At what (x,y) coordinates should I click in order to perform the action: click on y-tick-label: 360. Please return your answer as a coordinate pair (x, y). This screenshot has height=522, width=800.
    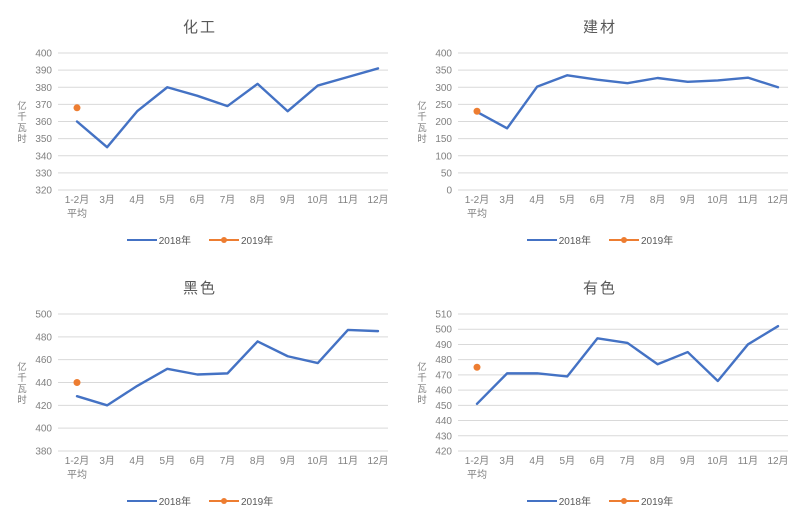
    Looking at the image, I should click on (43, 122).